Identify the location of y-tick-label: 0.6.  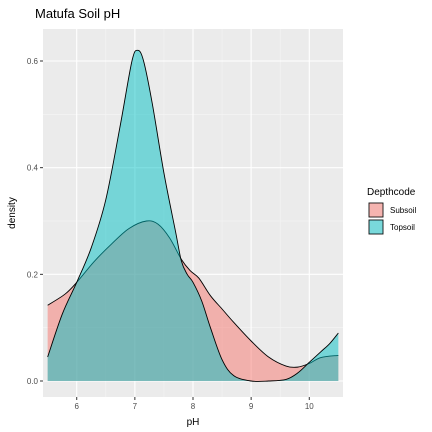
(33, 61).